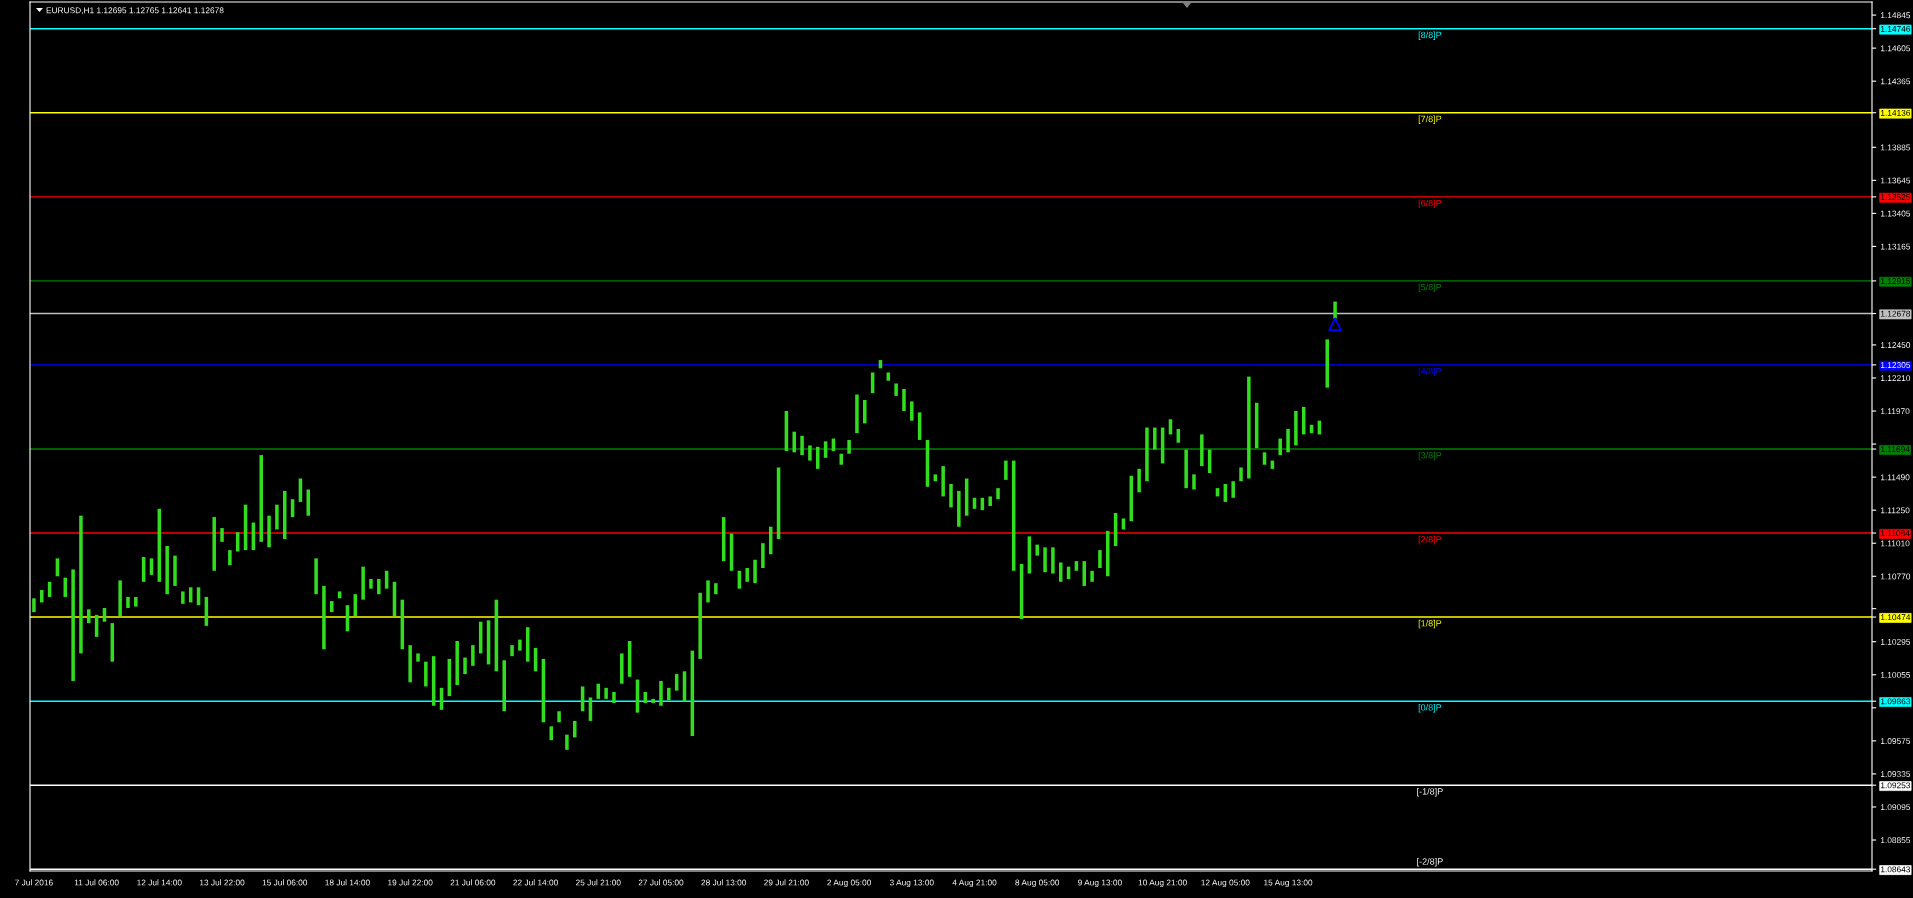  What do you see at coordinates (1895, 641) in the screenshot?
I see `y-tick-label: 1.10295` at bounding box center [1895, 641].